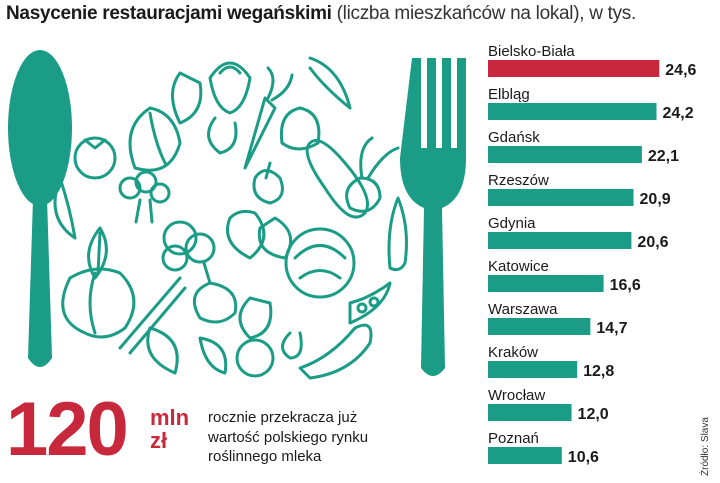 This screenshot has width=720, height=483. I want to click on value-label: 22,1, so click(663, 156).